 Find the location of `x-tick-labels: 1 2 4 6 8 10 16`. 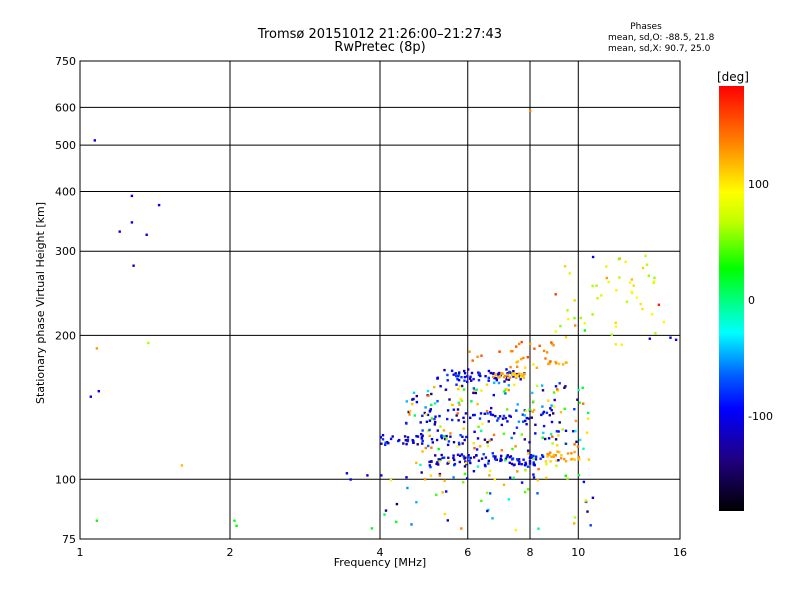

x-tick-labels: 1 2 4 6 8 10 16 is located at coordinates (382, 552).